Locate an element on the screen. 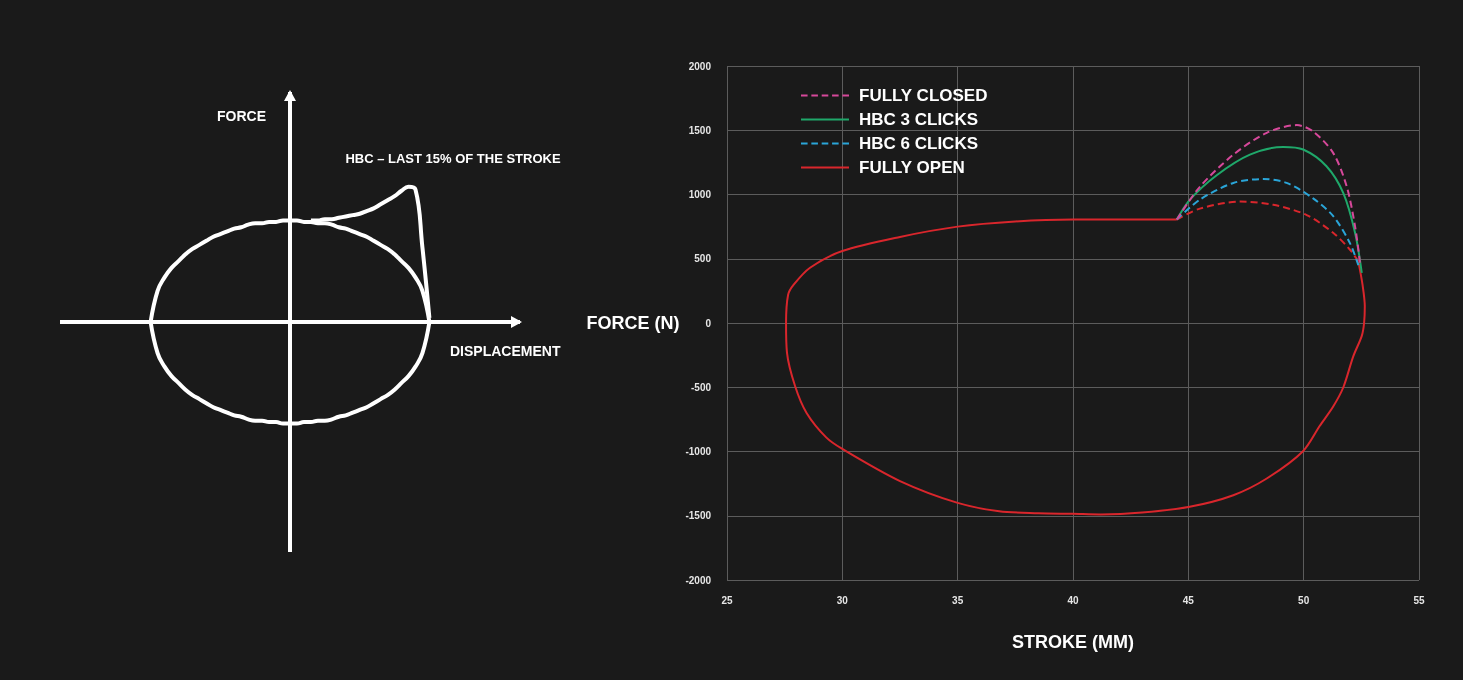 This screenshot has height=680, width=1463. x-tick-label: 35 is located at coordinates (958, 600).